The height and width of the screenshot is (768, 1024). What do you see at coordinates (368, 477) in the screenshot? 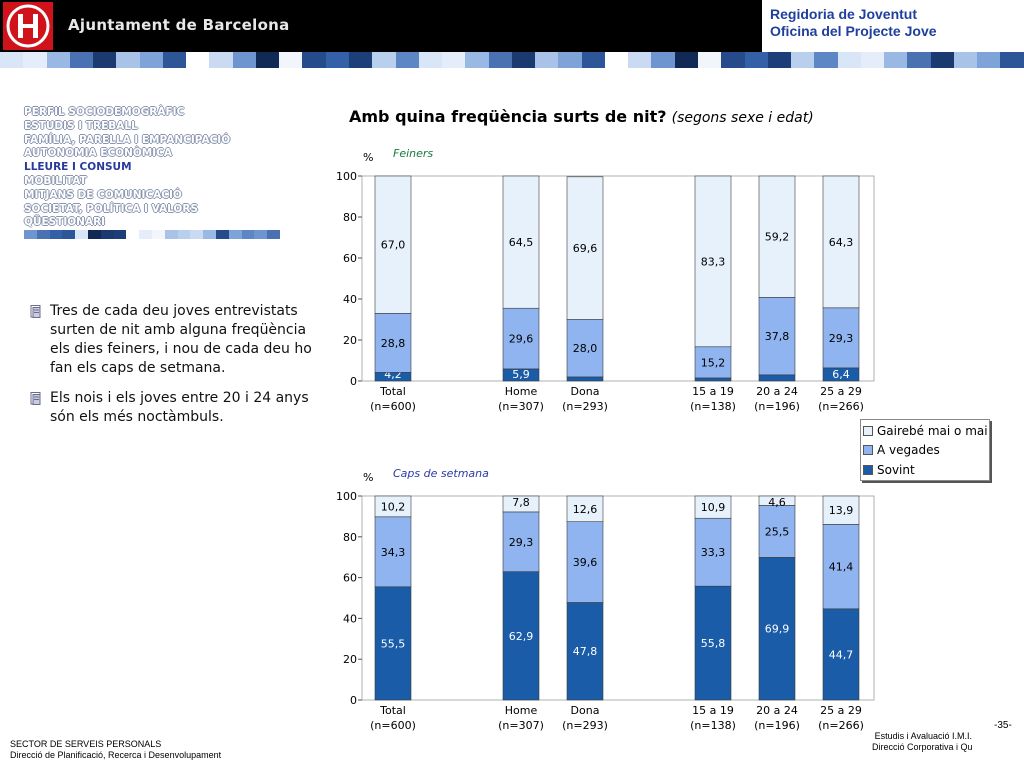
I see `y-axis-unit: %` at bounding box center [368, 477].